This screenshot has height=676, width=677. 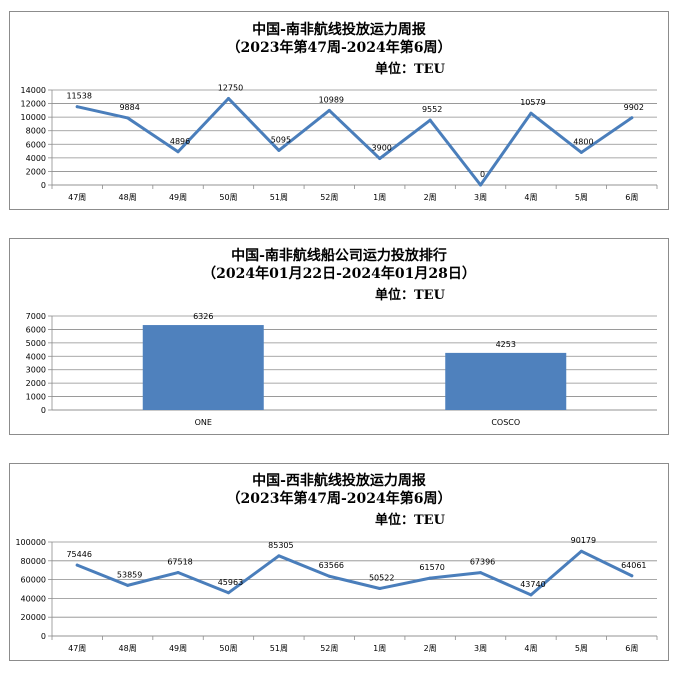 I want to click on y-tick-label: 6000, so click(x=36, y=144).